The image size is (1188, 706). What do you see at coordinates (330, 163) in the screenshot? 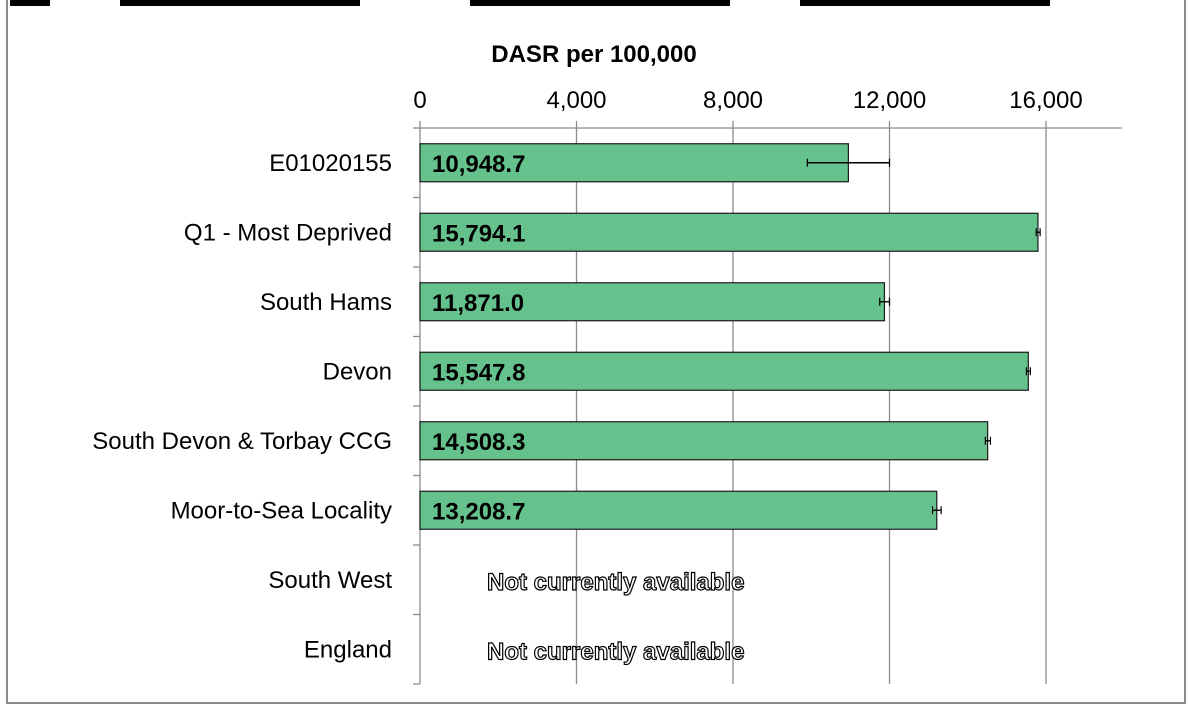
I see `category-label: E01020155` at bounding box center [330, 163].